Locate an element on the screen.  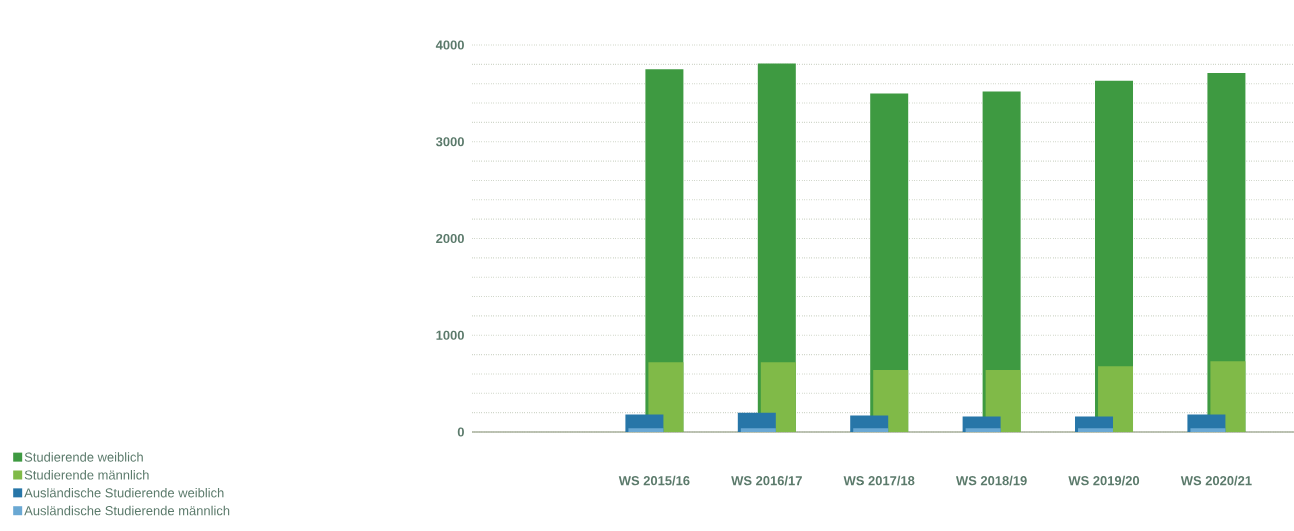
y-tick-label: 2000 is located at coordinates (450, 238).